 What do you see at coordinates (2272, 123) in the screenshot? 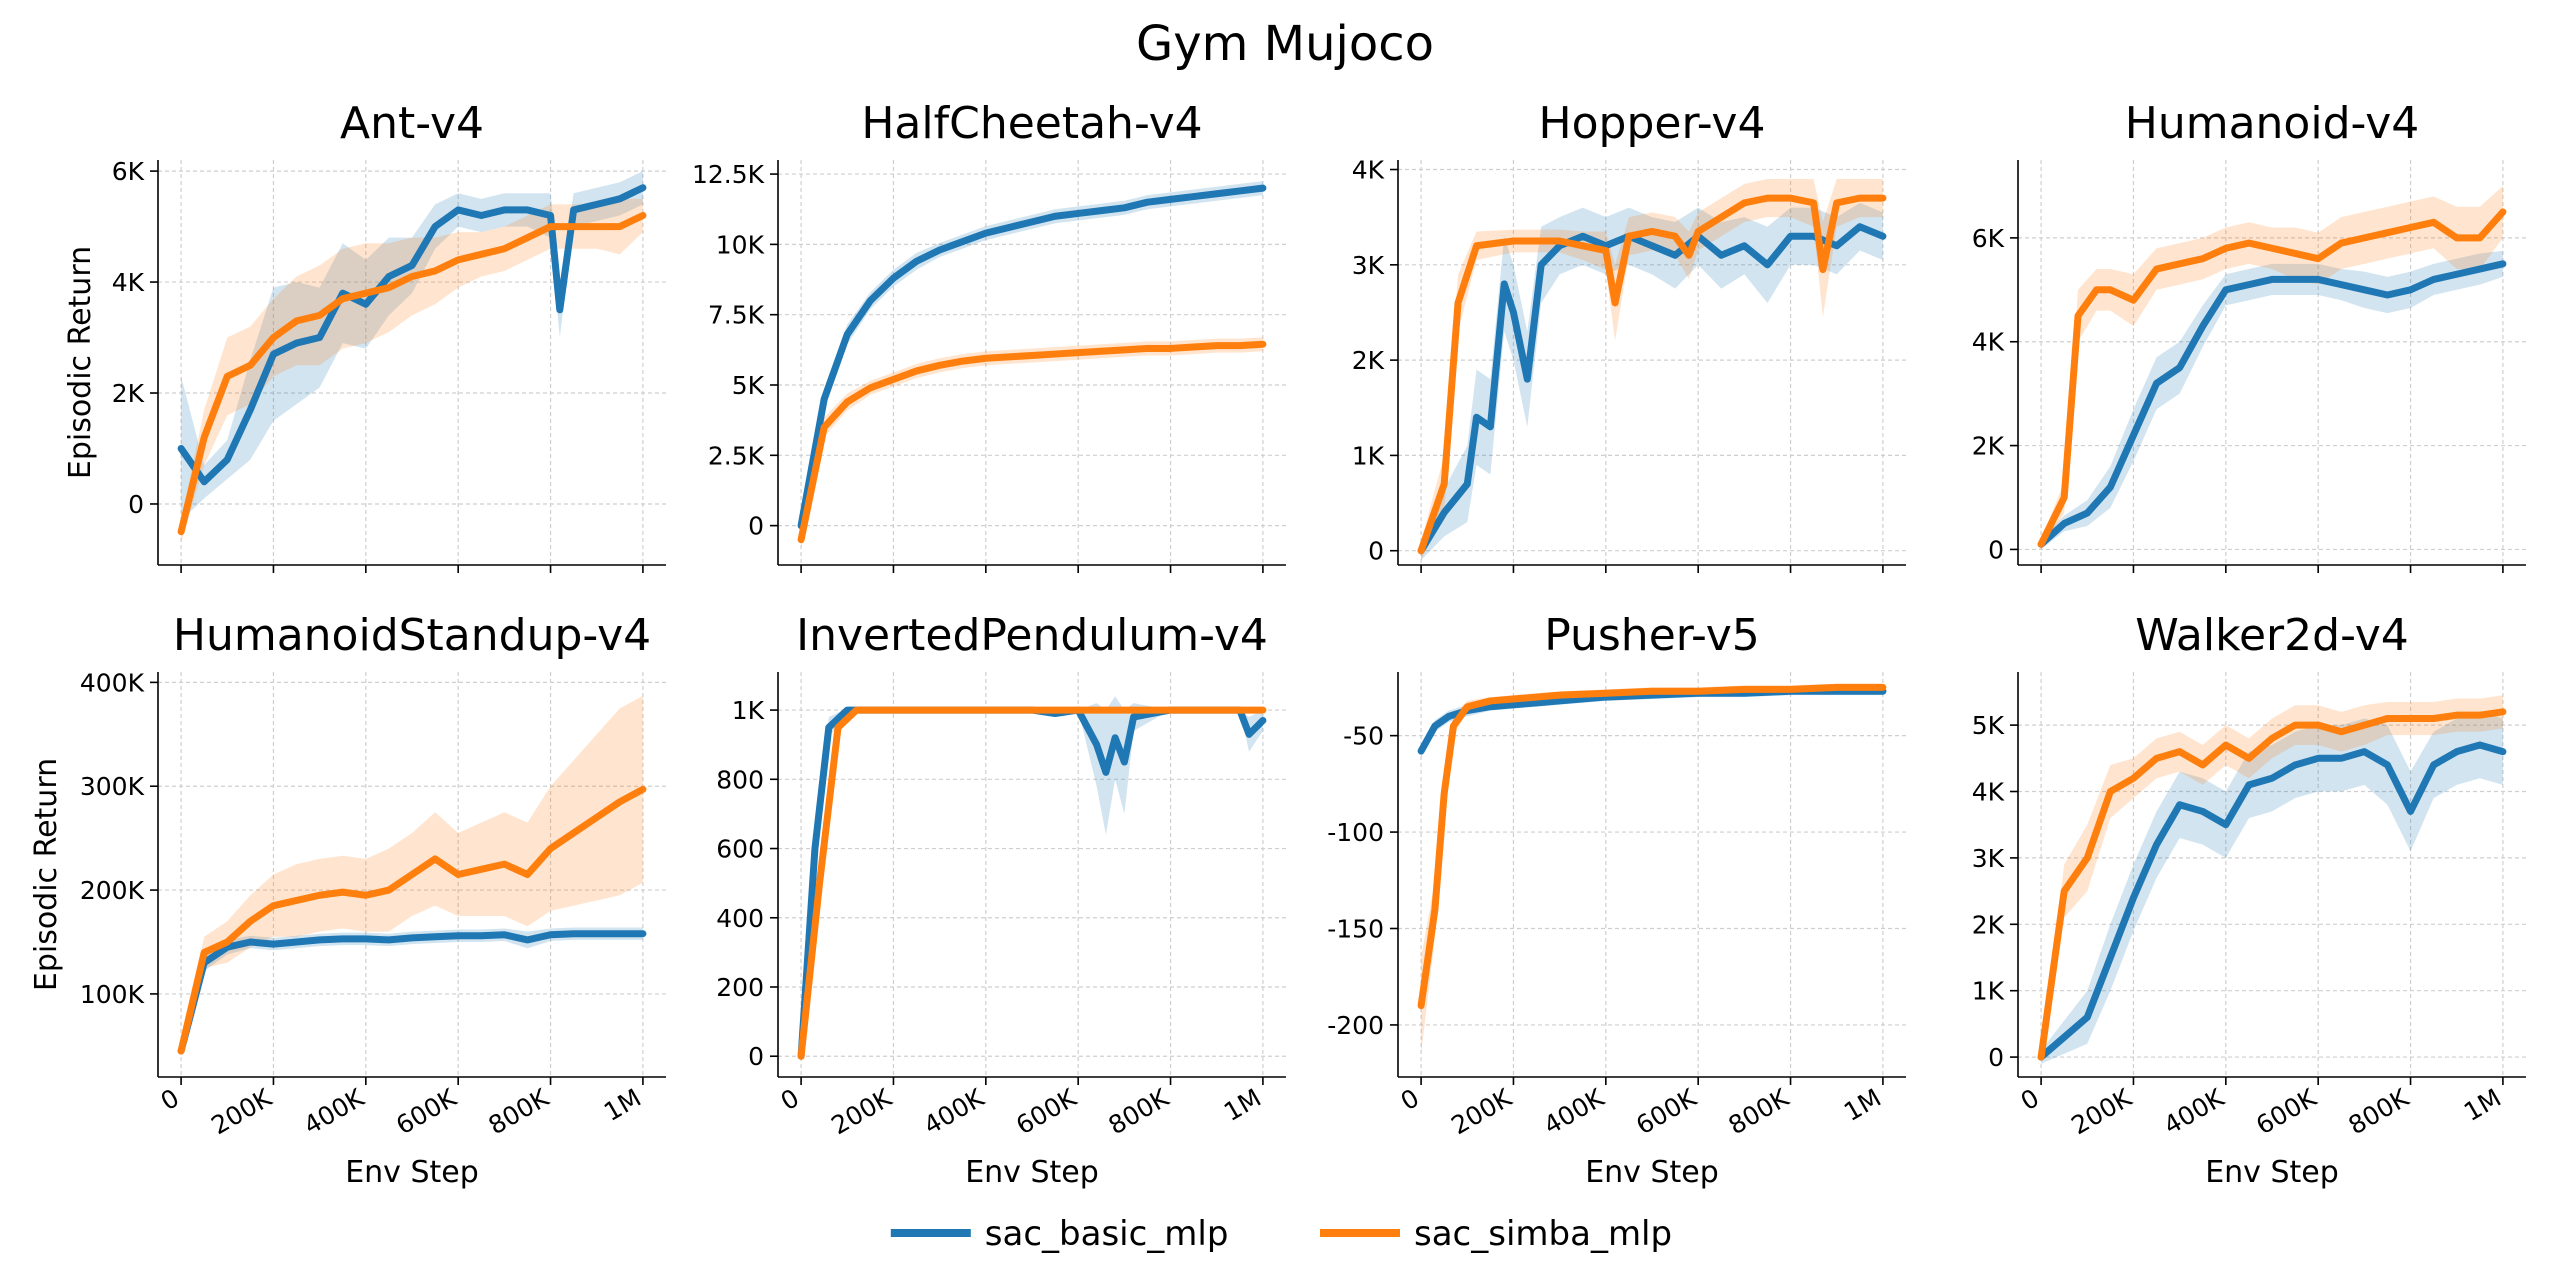
I see `subplot-title: Humanoid-v4` at bounding box center [2272, 123].